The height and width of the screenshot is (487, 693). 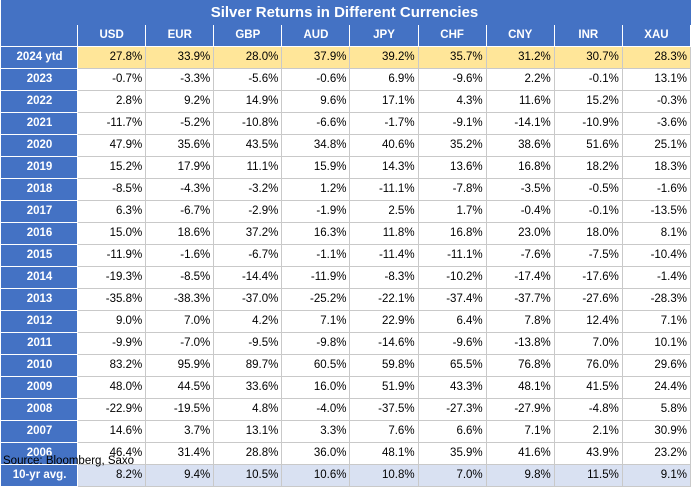 What do you see at coordinates (180, 409) in the screenshot?
I see `table-cell: -19.5%` at bounding box center [180, 409].